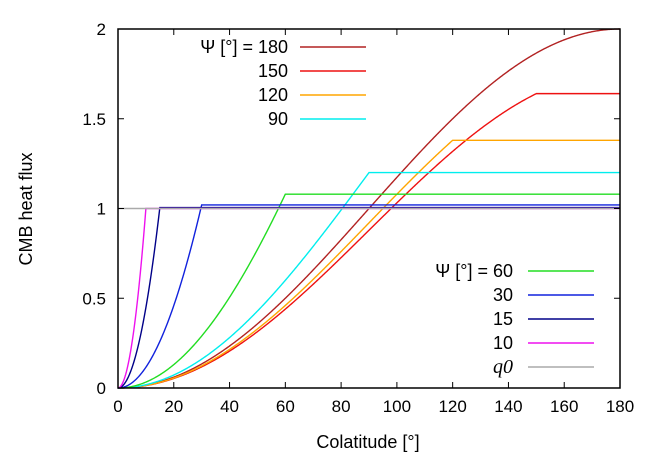 Image resolution: width=664 pixels, height=464 pixels. What do you see at coordinates (367, 442) in the screenshot?
I see `x-axis-label: Colatitude [°]` at bounding box center [367, 442].